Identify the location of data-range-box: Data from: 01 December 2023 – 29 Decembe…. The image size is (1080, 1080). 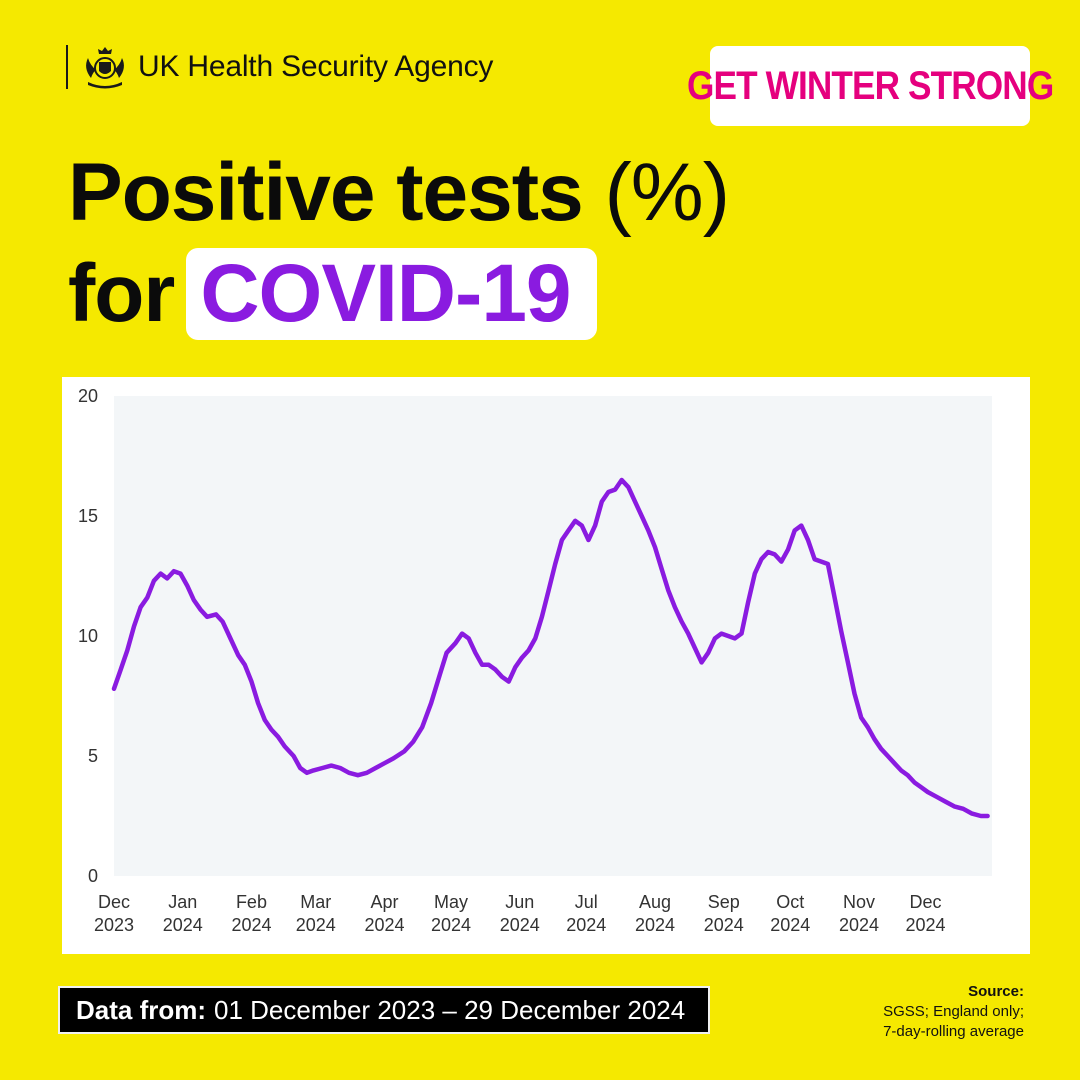
(384, 1010).